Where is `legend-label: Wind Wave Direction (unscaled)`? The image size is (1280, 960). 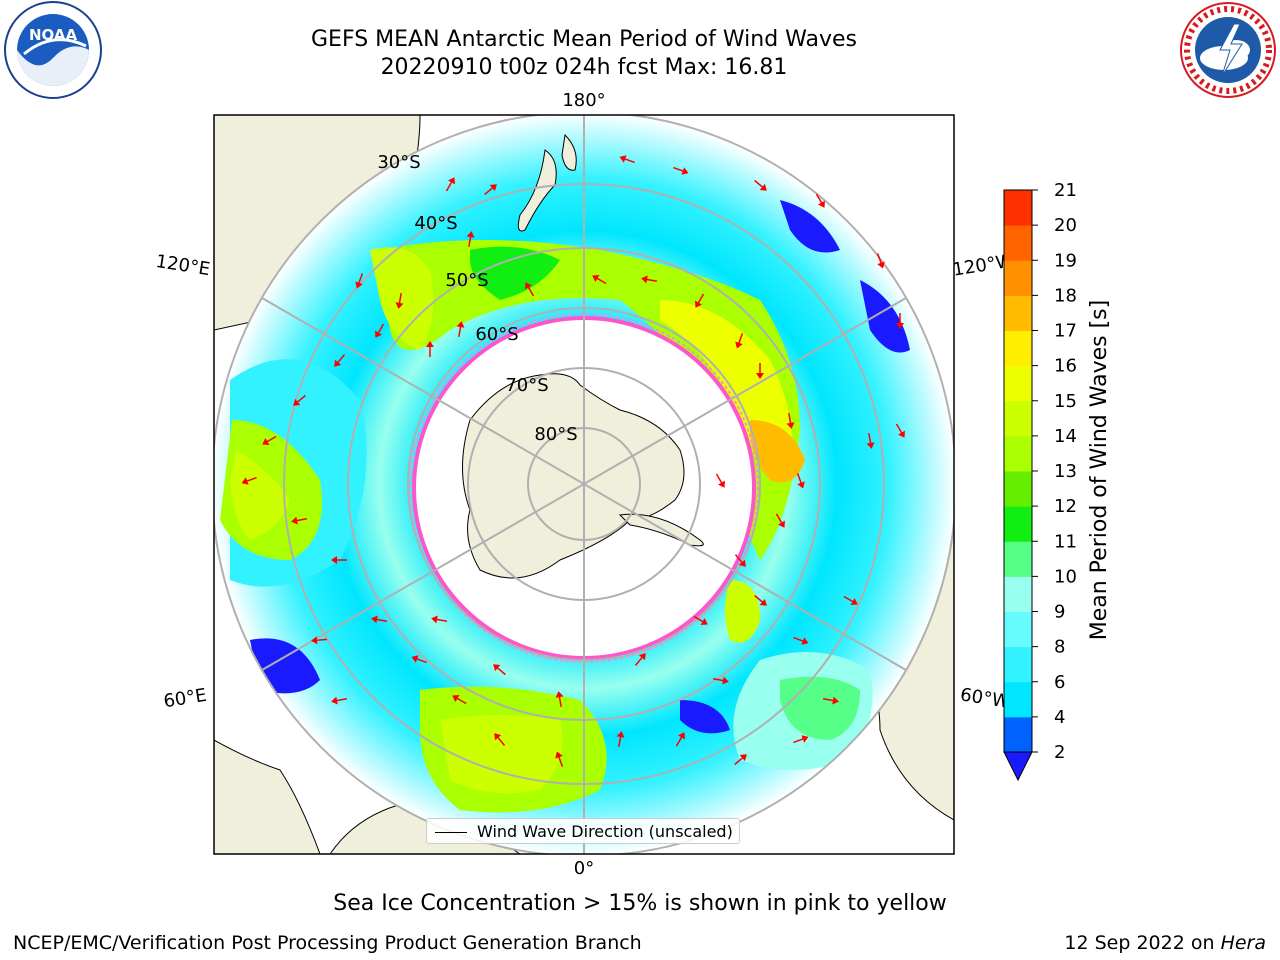 legend-label: Wind Wave Direction (unscaled) is located at coordinates (605, 831).